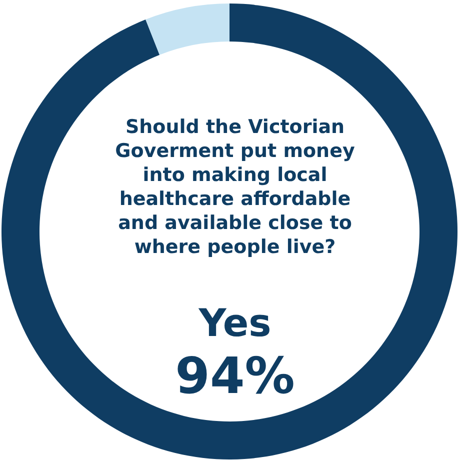 This screenshot has width=459, height=463. What do you see at coordinates (235, 376) in the screenshot?
I see `data-label: 94%` at bounding box center [235, 376].